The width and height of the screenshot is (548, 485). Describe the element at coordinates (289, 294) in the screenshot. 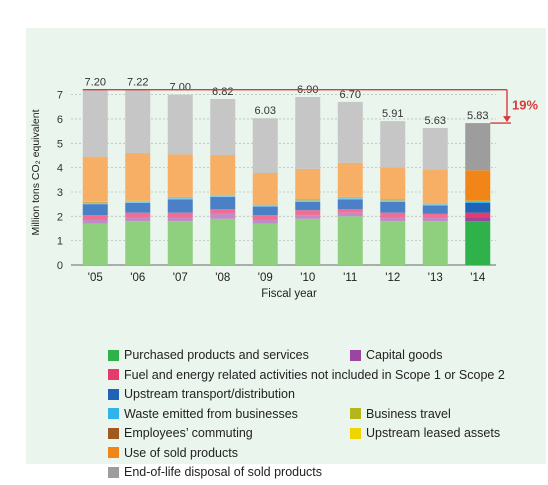

I see `x-axis-label: Fiscal year` at that location.